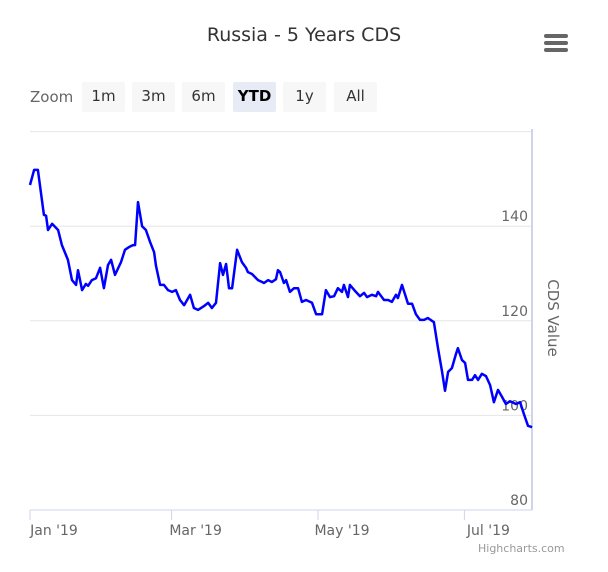  What do you see at coordinates (553, 318) in the screenshot?
I see `y-axis-title: CDS Value` at bounding box center [553, 318].